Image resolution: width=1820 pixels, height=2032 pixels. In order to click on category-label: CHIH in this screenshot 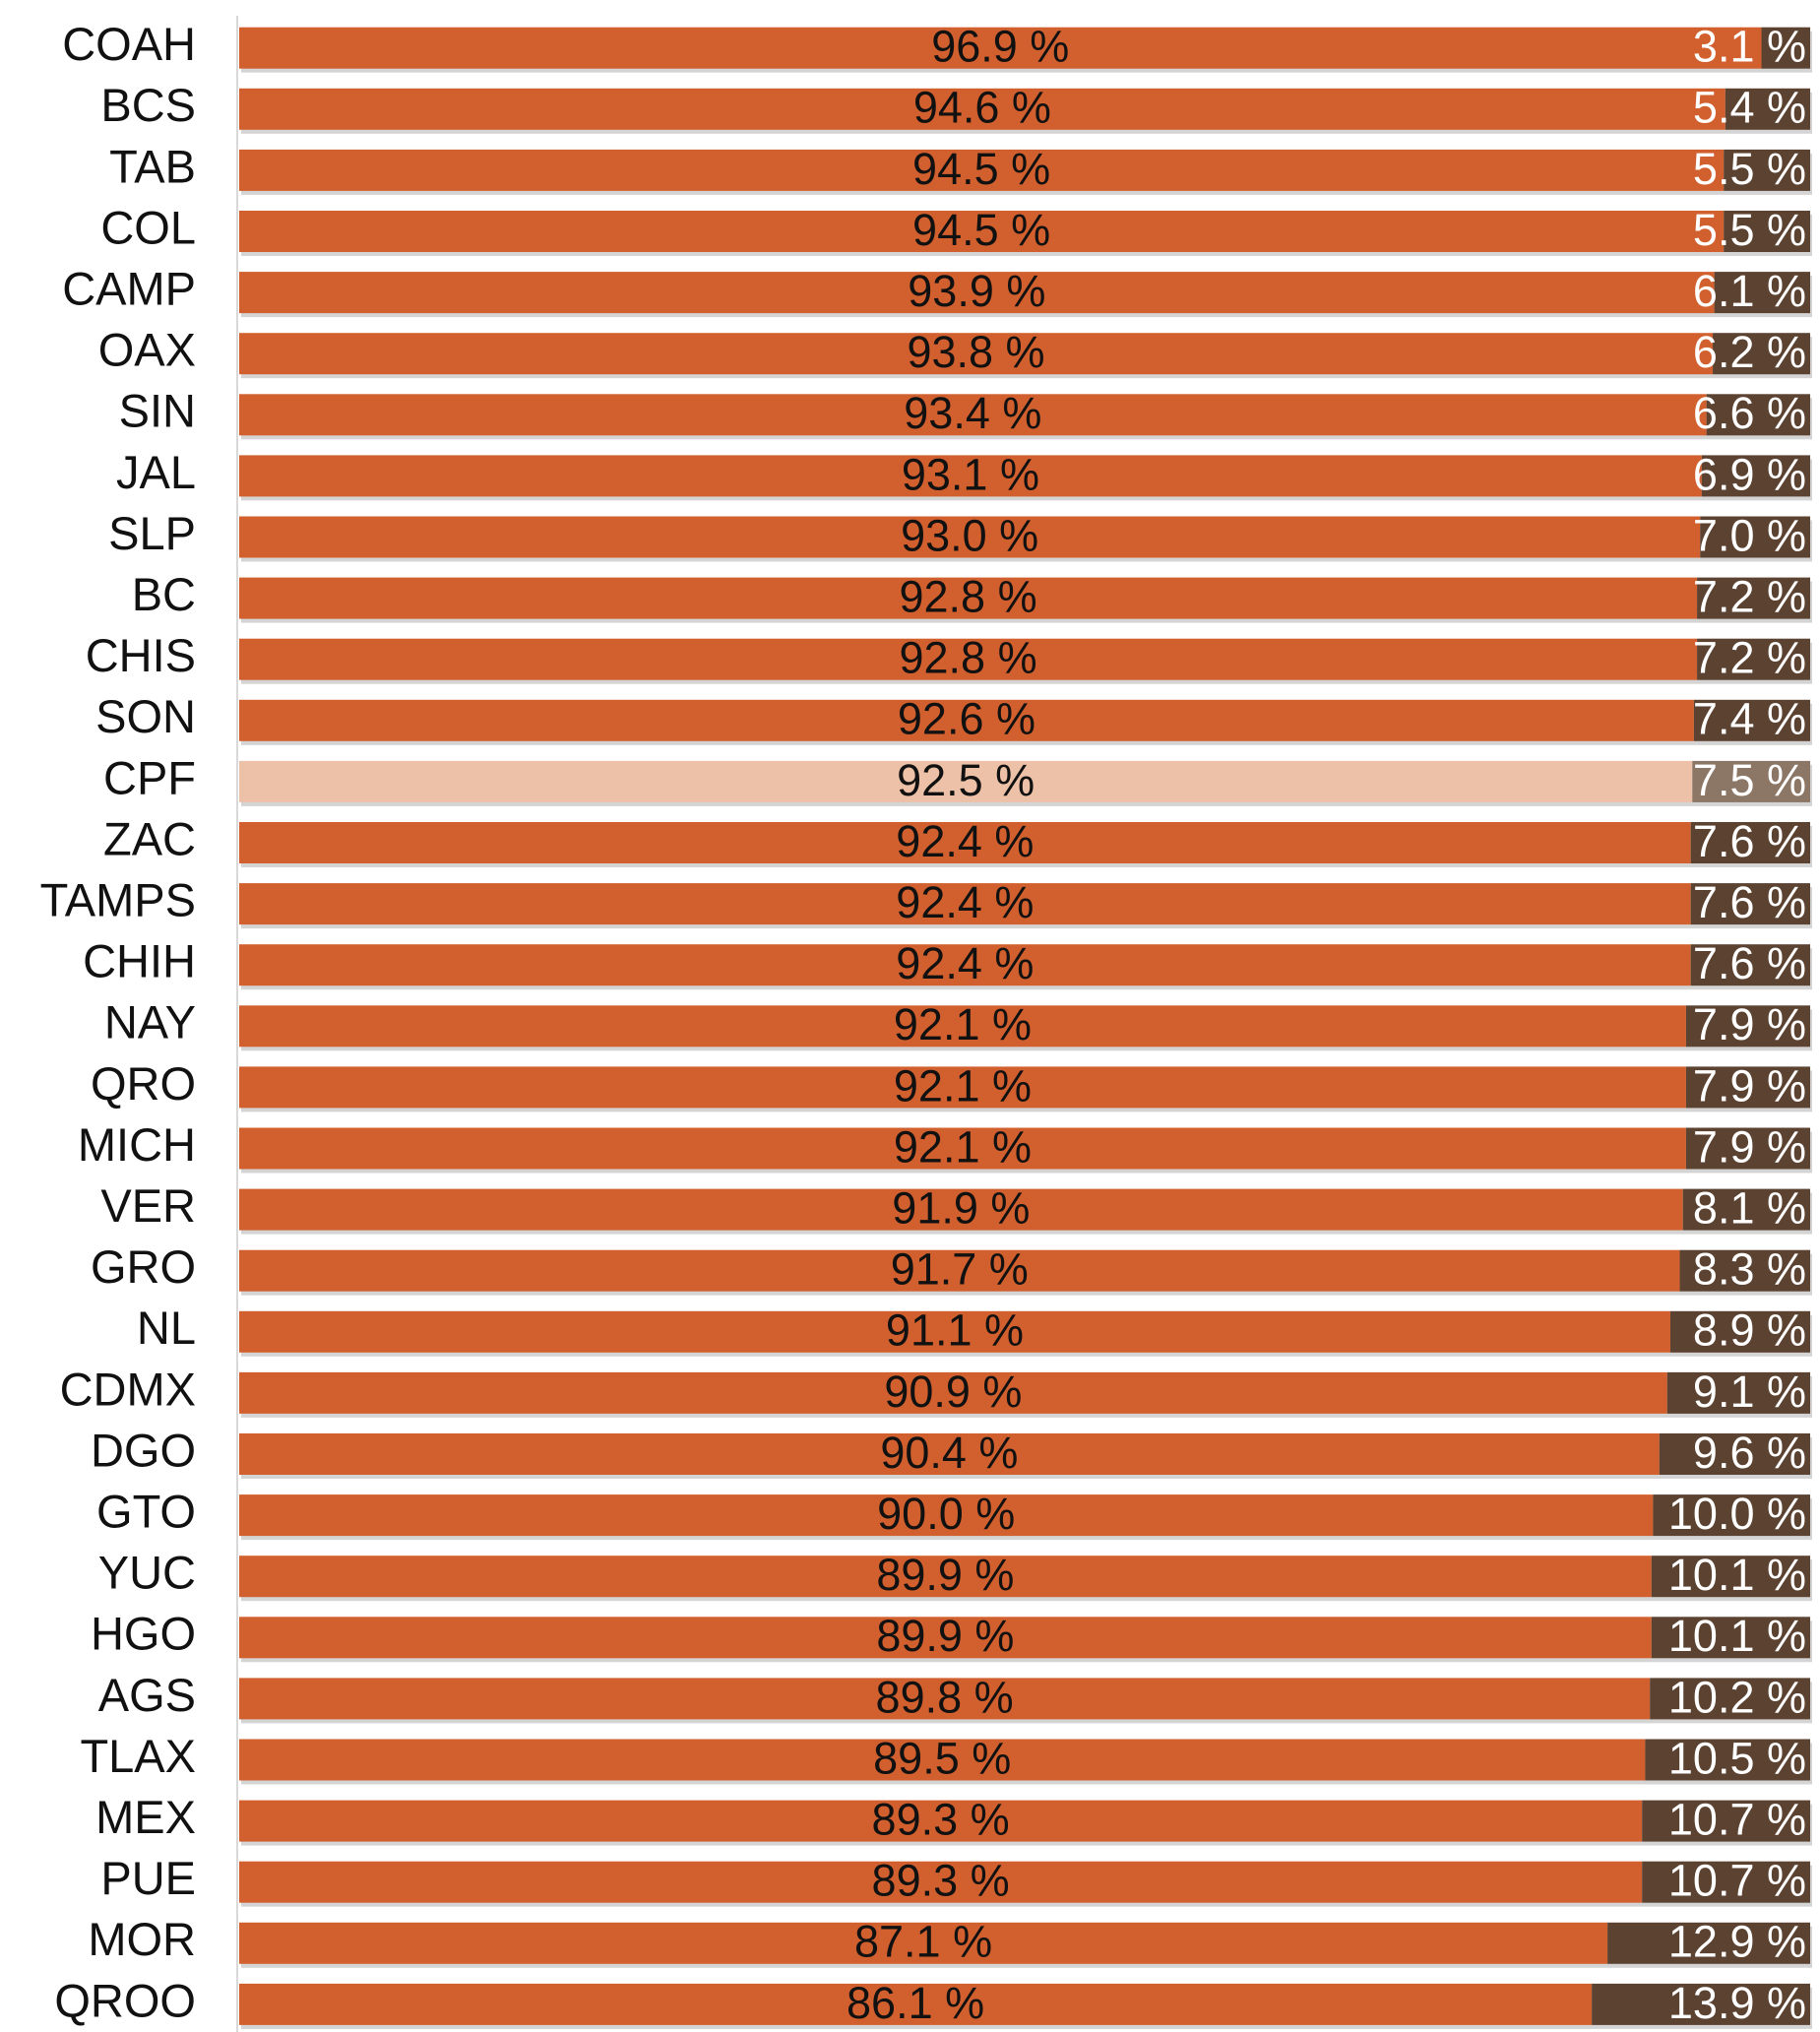, I will do `click(139, 961)`.